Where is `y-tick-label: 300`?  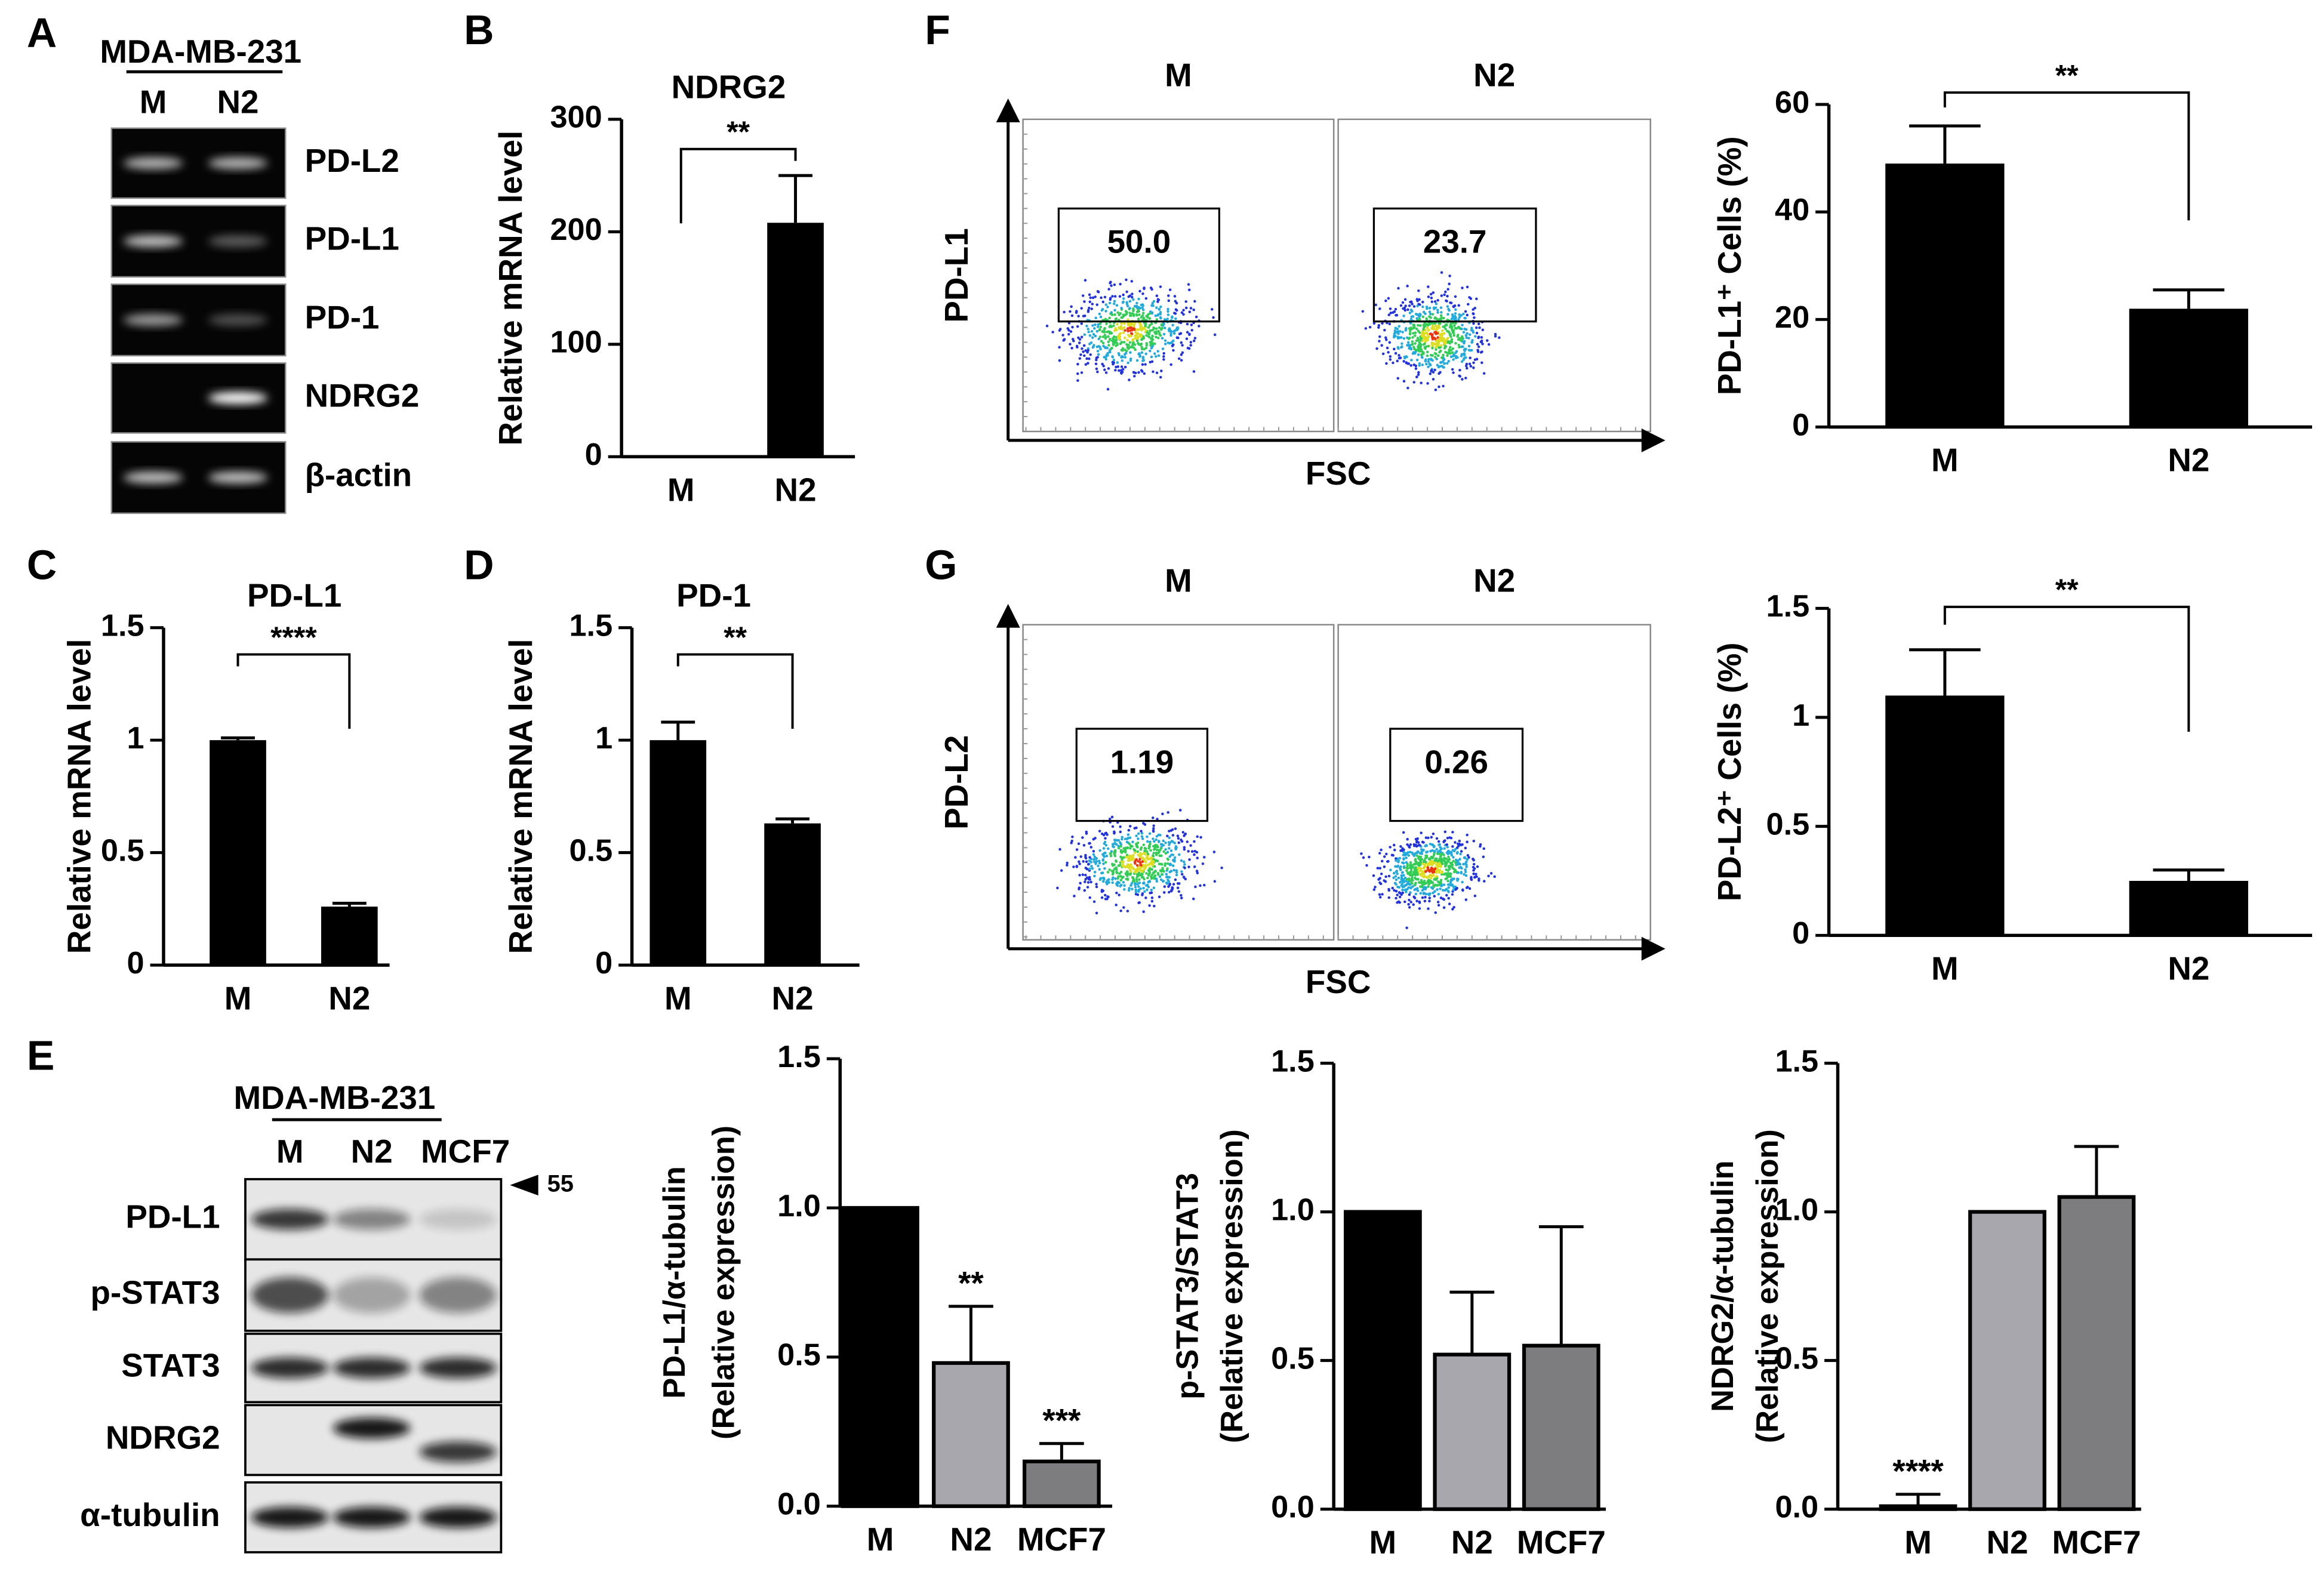 y-tick-label: 300 is located at coordinates (576, 117).